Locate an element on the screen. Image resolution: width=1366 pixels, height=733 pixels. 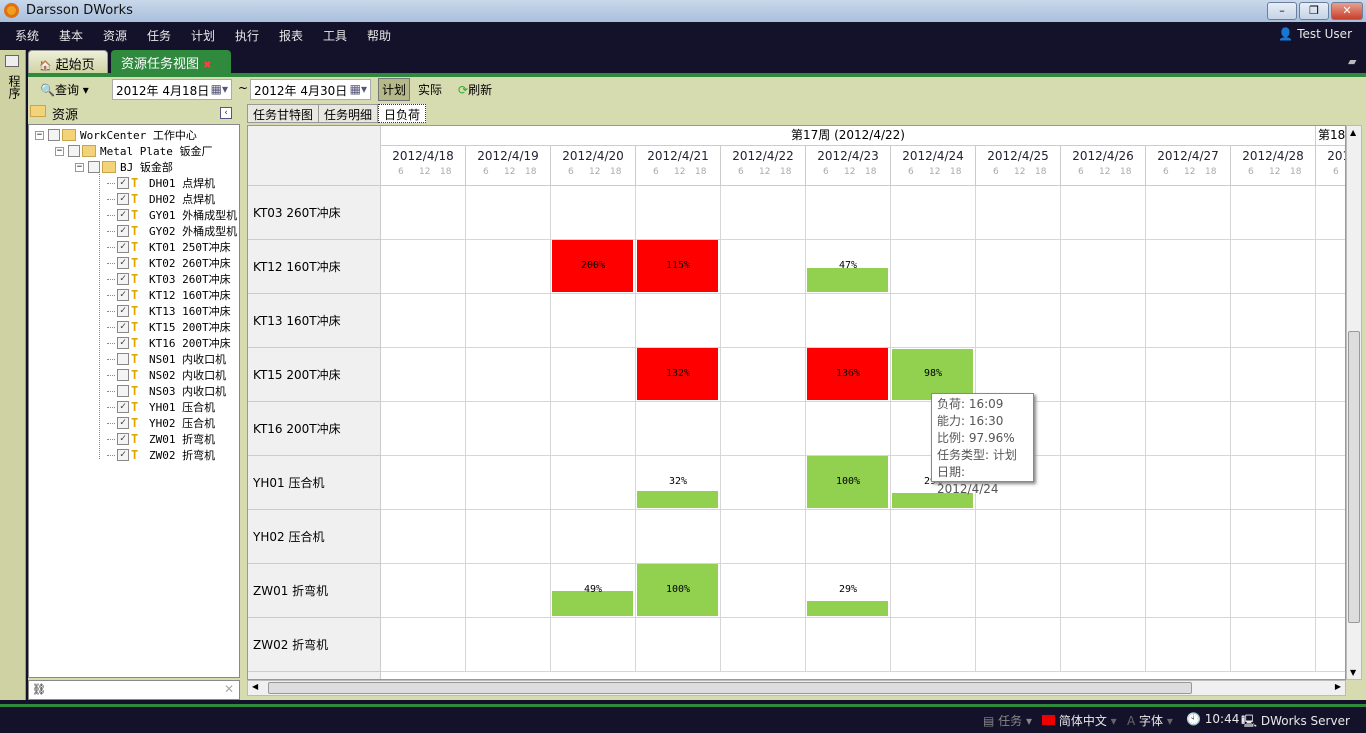
scroll-down-icon: ▼ is located at coordinates (1353, 672).